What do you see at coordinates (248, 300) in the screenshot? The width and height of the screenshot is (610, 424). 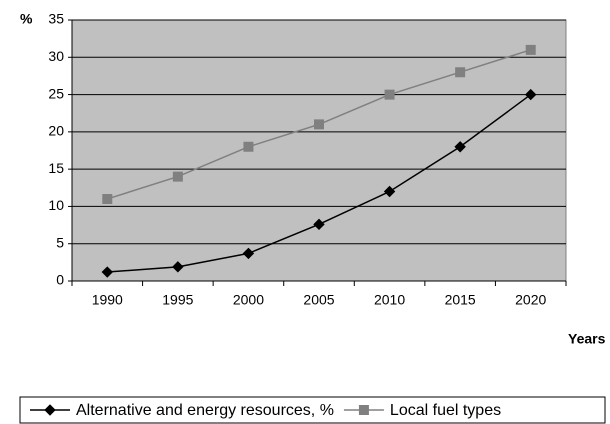 I see `x-tick-label: 2000` at bounding box center [248, 300].